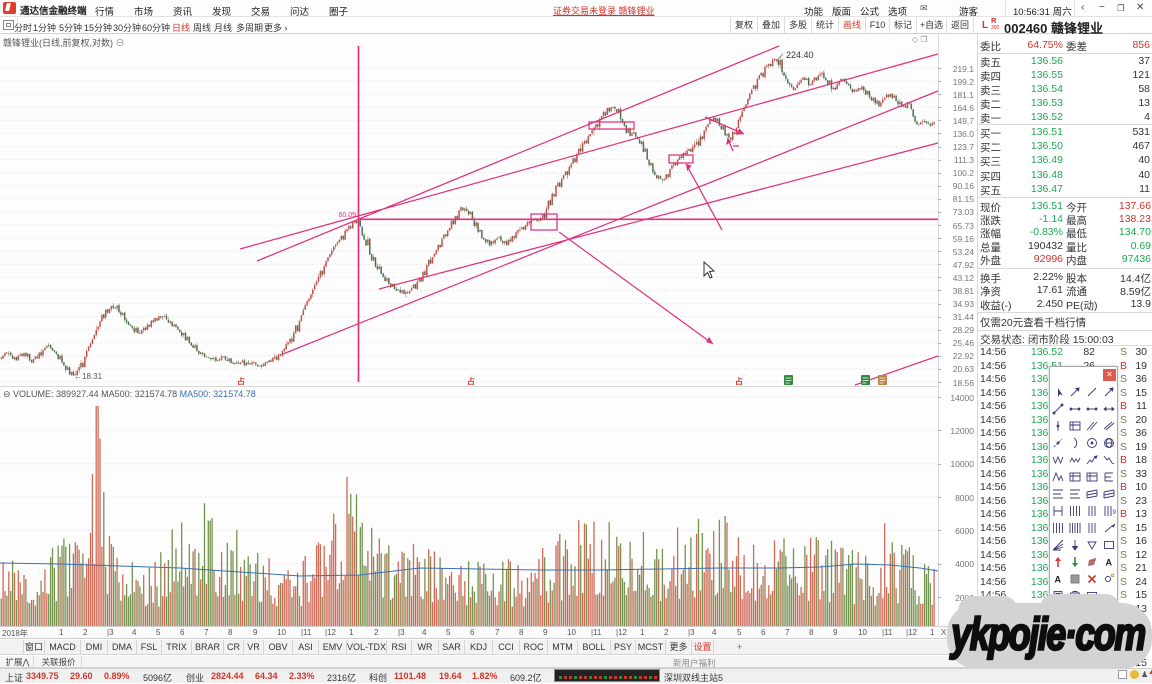 The image size is (1152, 684). Describe the element at coordinates (88, 376) in the screenshot. I see `svg-text: ←18.31` at that location.